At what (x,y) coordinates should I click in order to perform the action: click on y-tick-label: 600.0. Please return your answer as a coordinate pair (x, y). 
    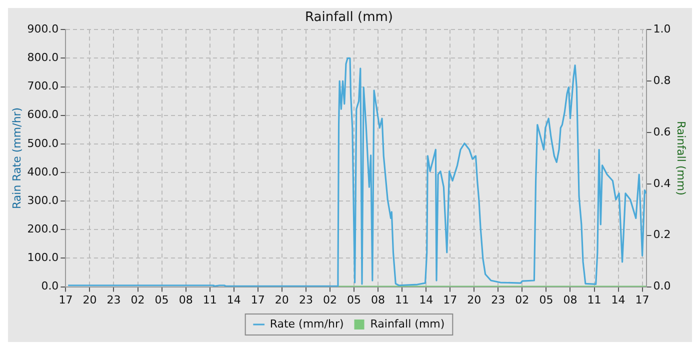
    Looking at the image, I should click on (43, 115).